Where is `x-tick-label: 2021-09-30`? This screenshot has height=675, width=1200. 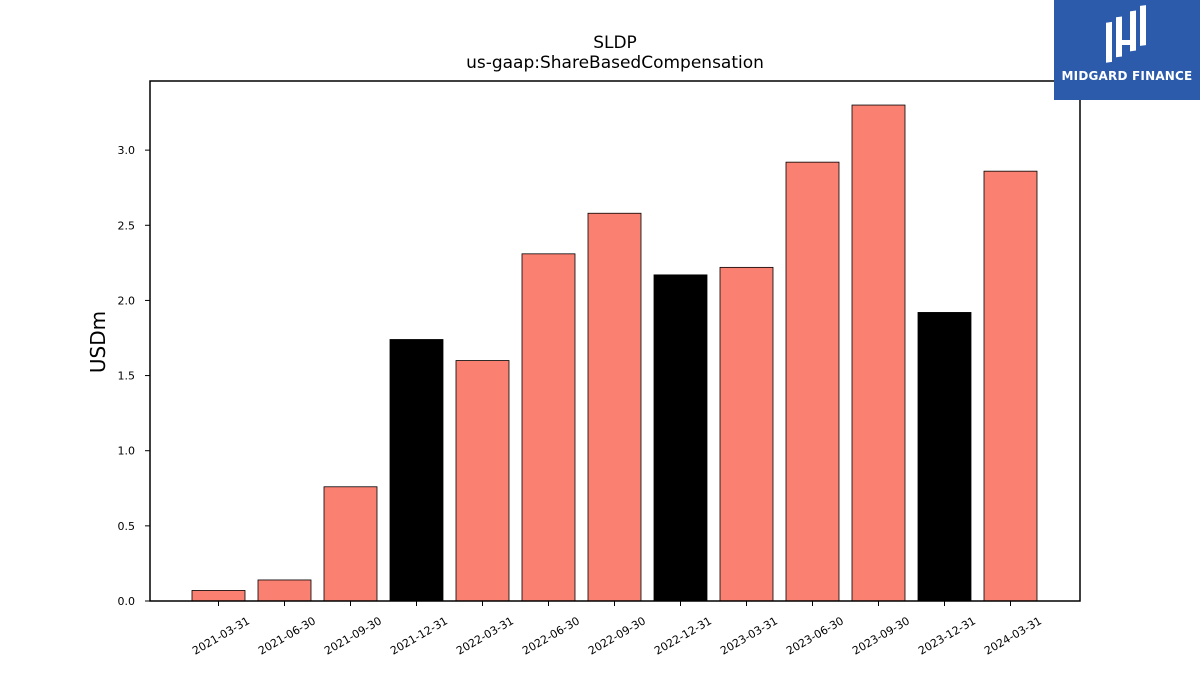
x-tick-label: 2021-09-30 is located at coordinates (353, 635).